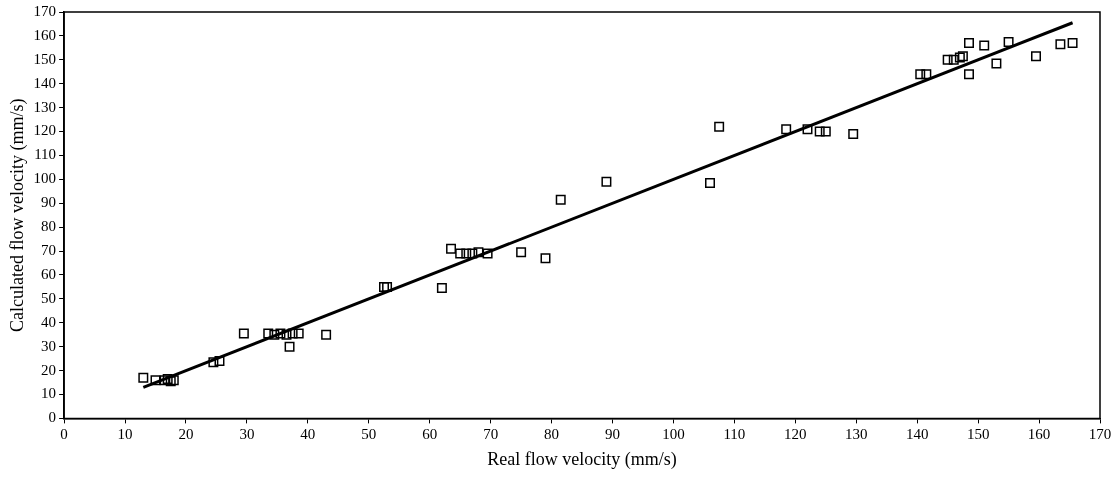 The width and height of the screenshot is (1115, 478). I want to click on x-tick-label: 140, so click(917, 434).